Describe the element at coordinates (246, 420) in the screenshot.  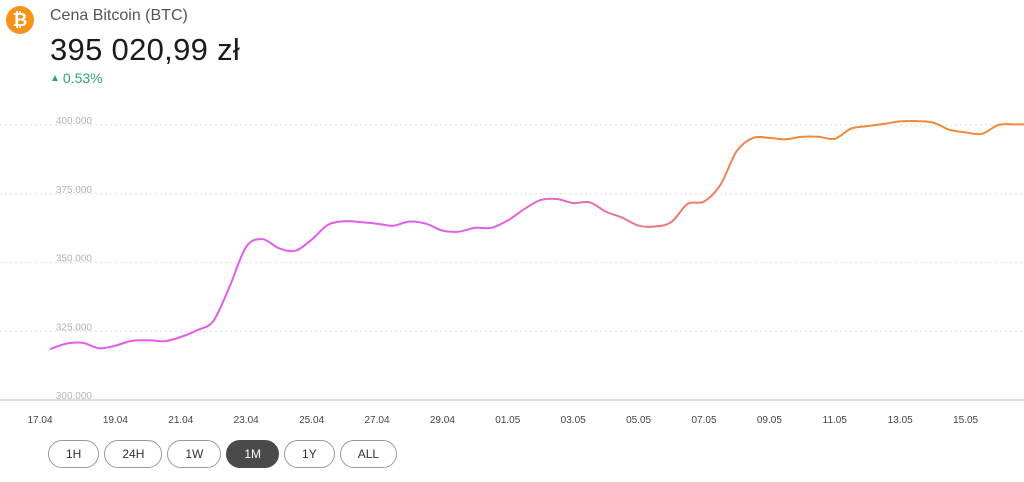
I see `x-tick-label: 23.04` at that location.